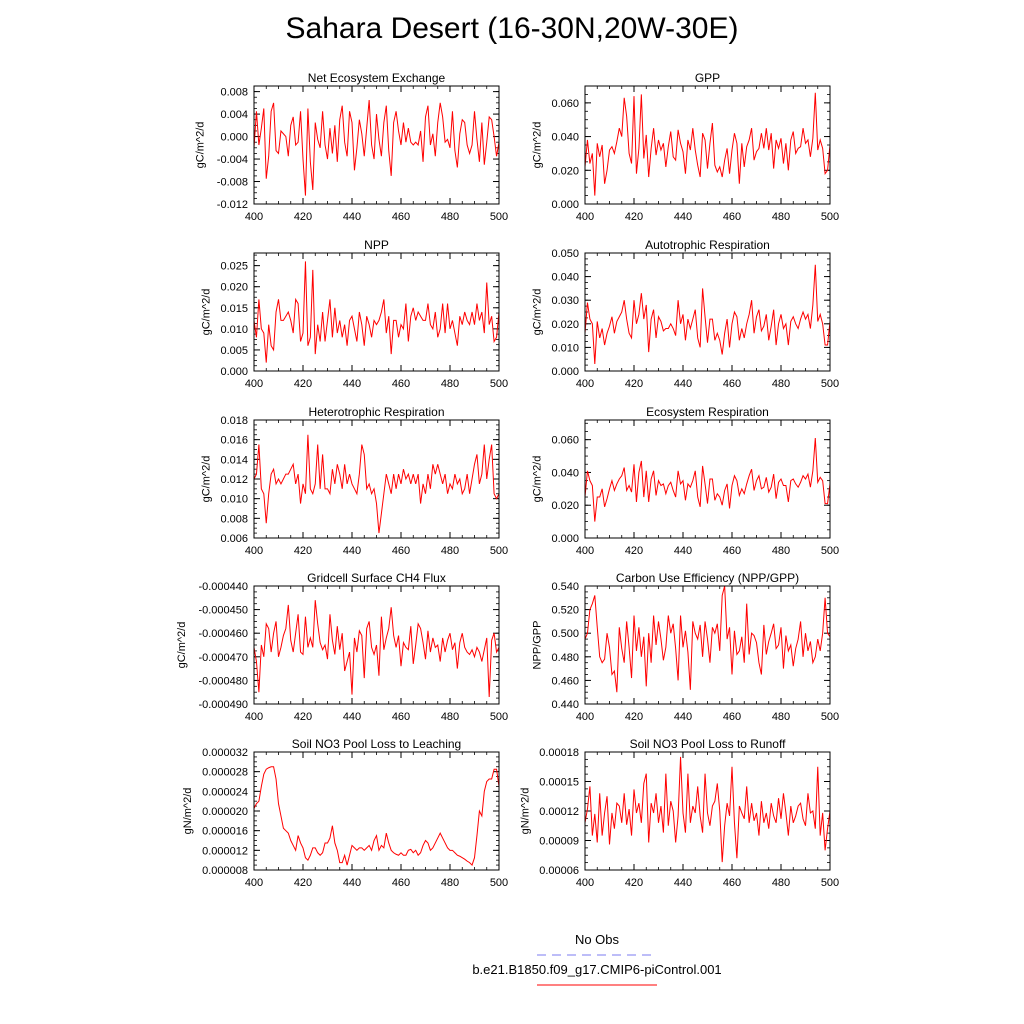 The height and width of the screenshot is (1024, 1024). Describe the element at coordinates (538, 645) in the screenshot. I see `y-axis-label: NPP/GPP` at that location.